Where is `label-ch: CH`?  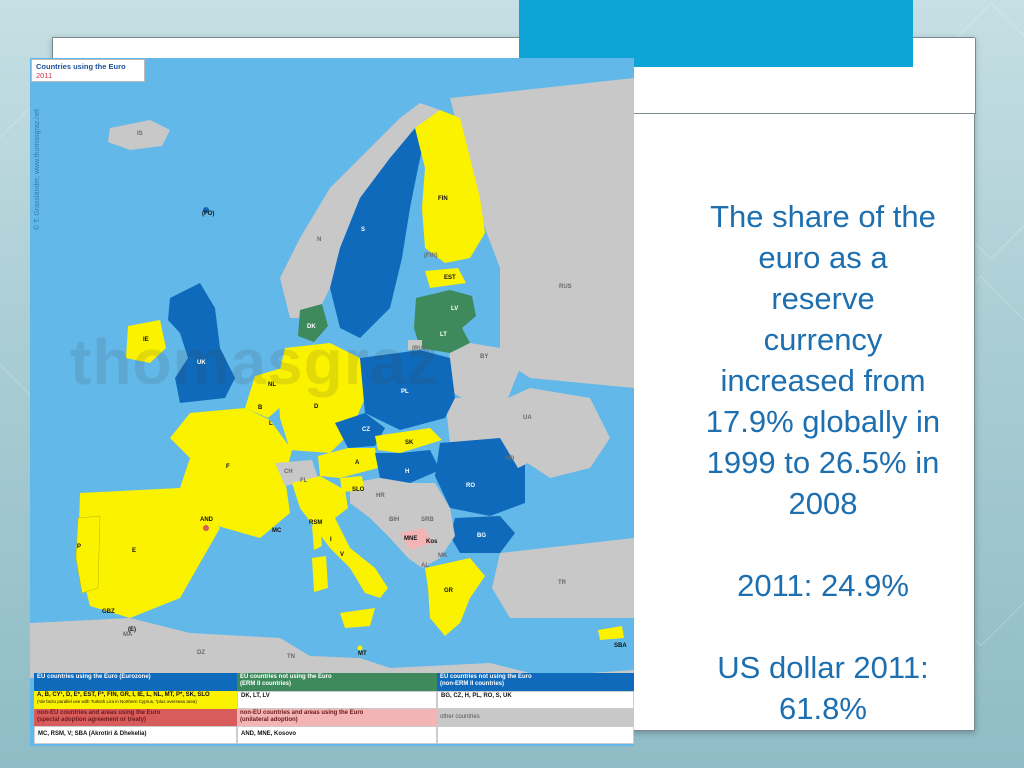
label-ch: CH is located at coordinates (288, 472).